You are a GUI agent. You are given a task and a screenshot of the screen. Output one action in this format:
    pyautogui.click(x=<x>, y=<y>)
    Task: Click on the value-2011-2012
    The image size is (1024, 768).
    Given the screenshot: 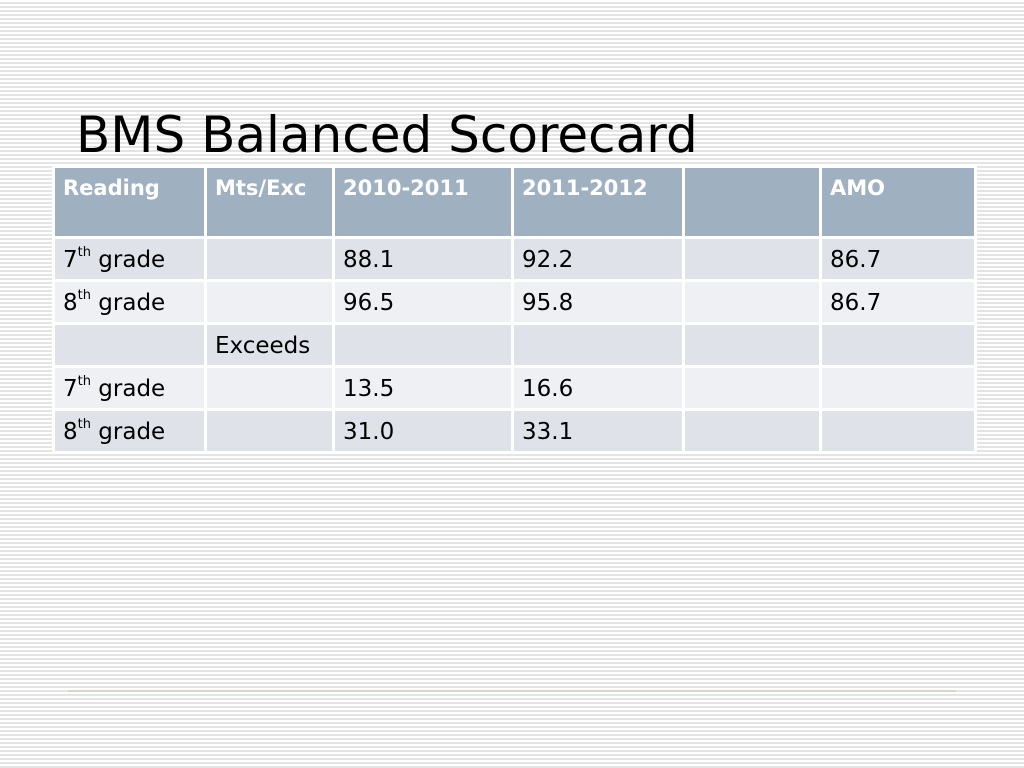 What is the action you would take?
    pyautogui.click(x=598, y=345)
    